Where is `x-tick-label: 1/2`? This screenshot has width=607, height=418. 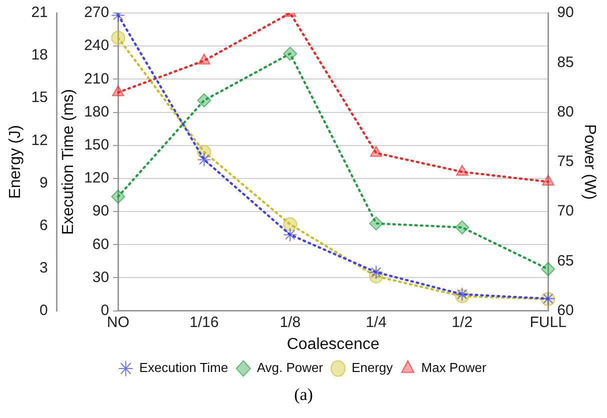
x-tick-label: 1/2 is located at coordinates (462, 322).